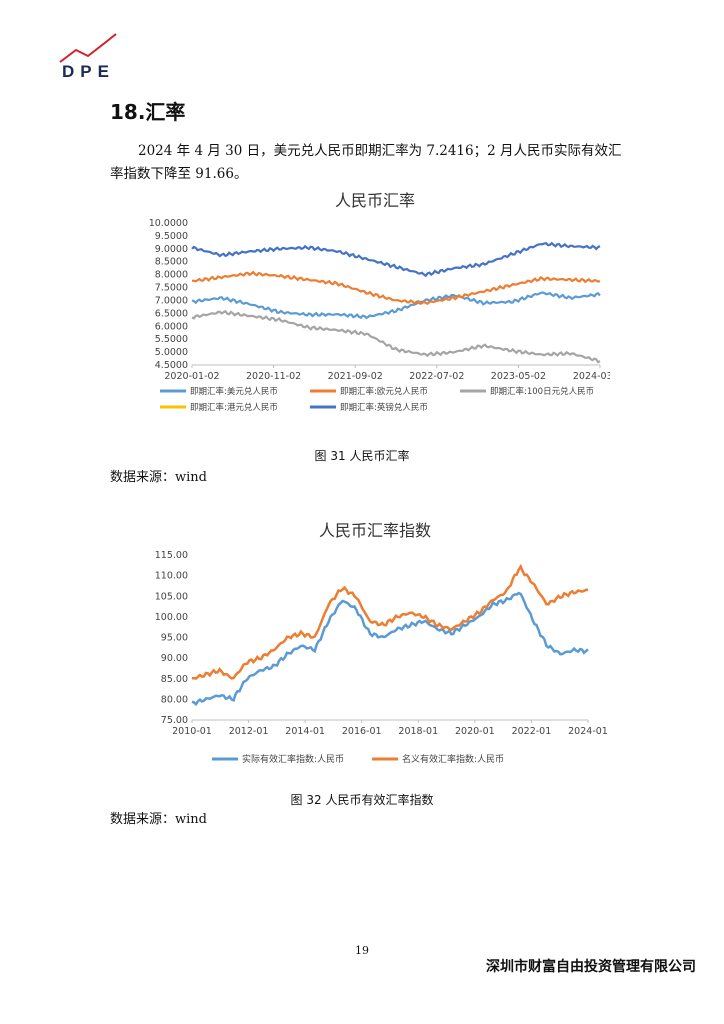  I want to click on y-tick-label: 8.0000, so click(171, 275).